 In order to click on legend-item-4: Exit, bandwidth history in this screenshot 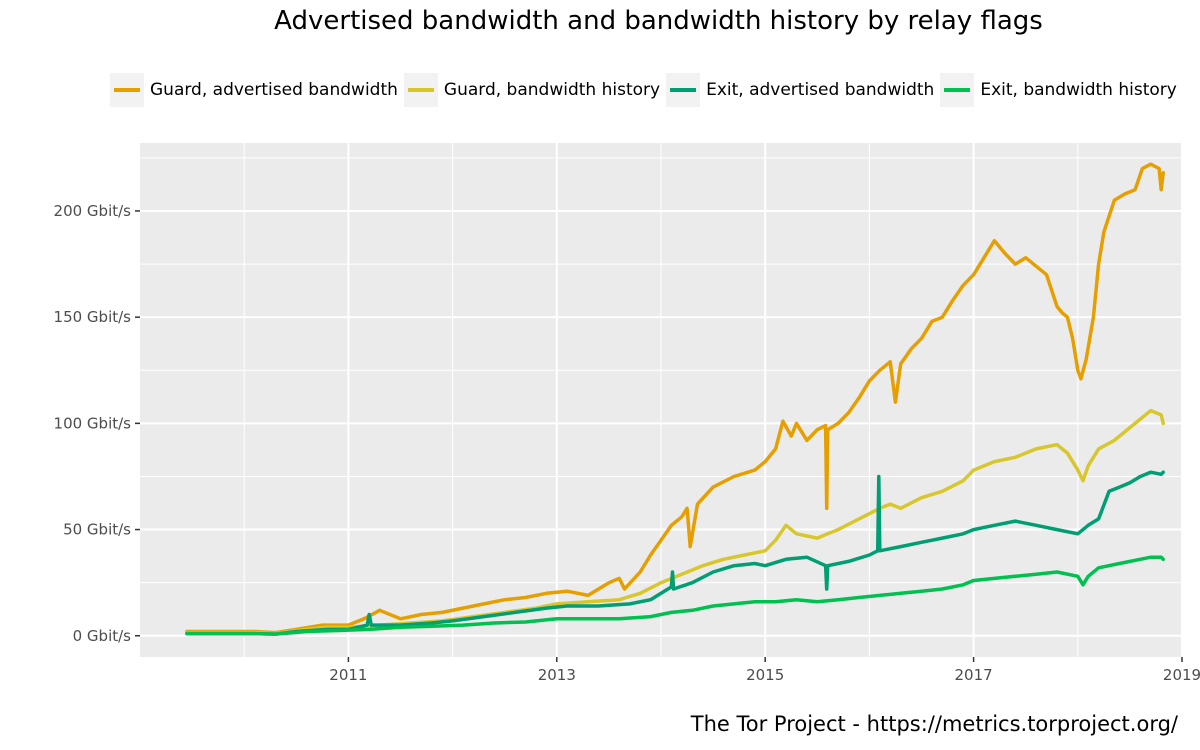, I will do `click(1058, 90)`.